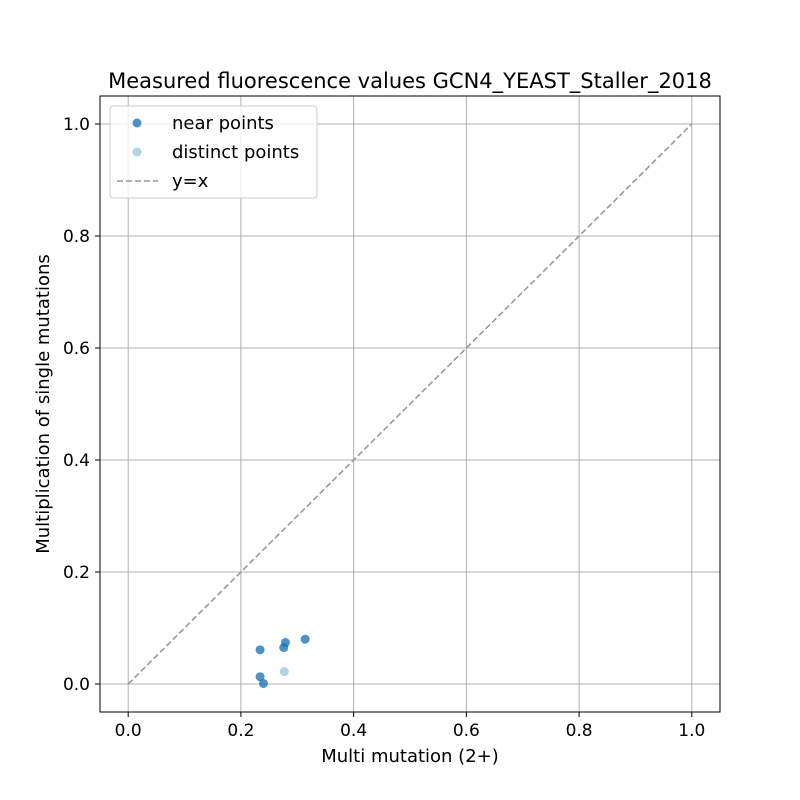 Image resolution: width=800 pixels, height=800 pixels. Describe the element at coordinates (691, 731) in the screenshot. I see `x-tick-label: 1.0` at that location.